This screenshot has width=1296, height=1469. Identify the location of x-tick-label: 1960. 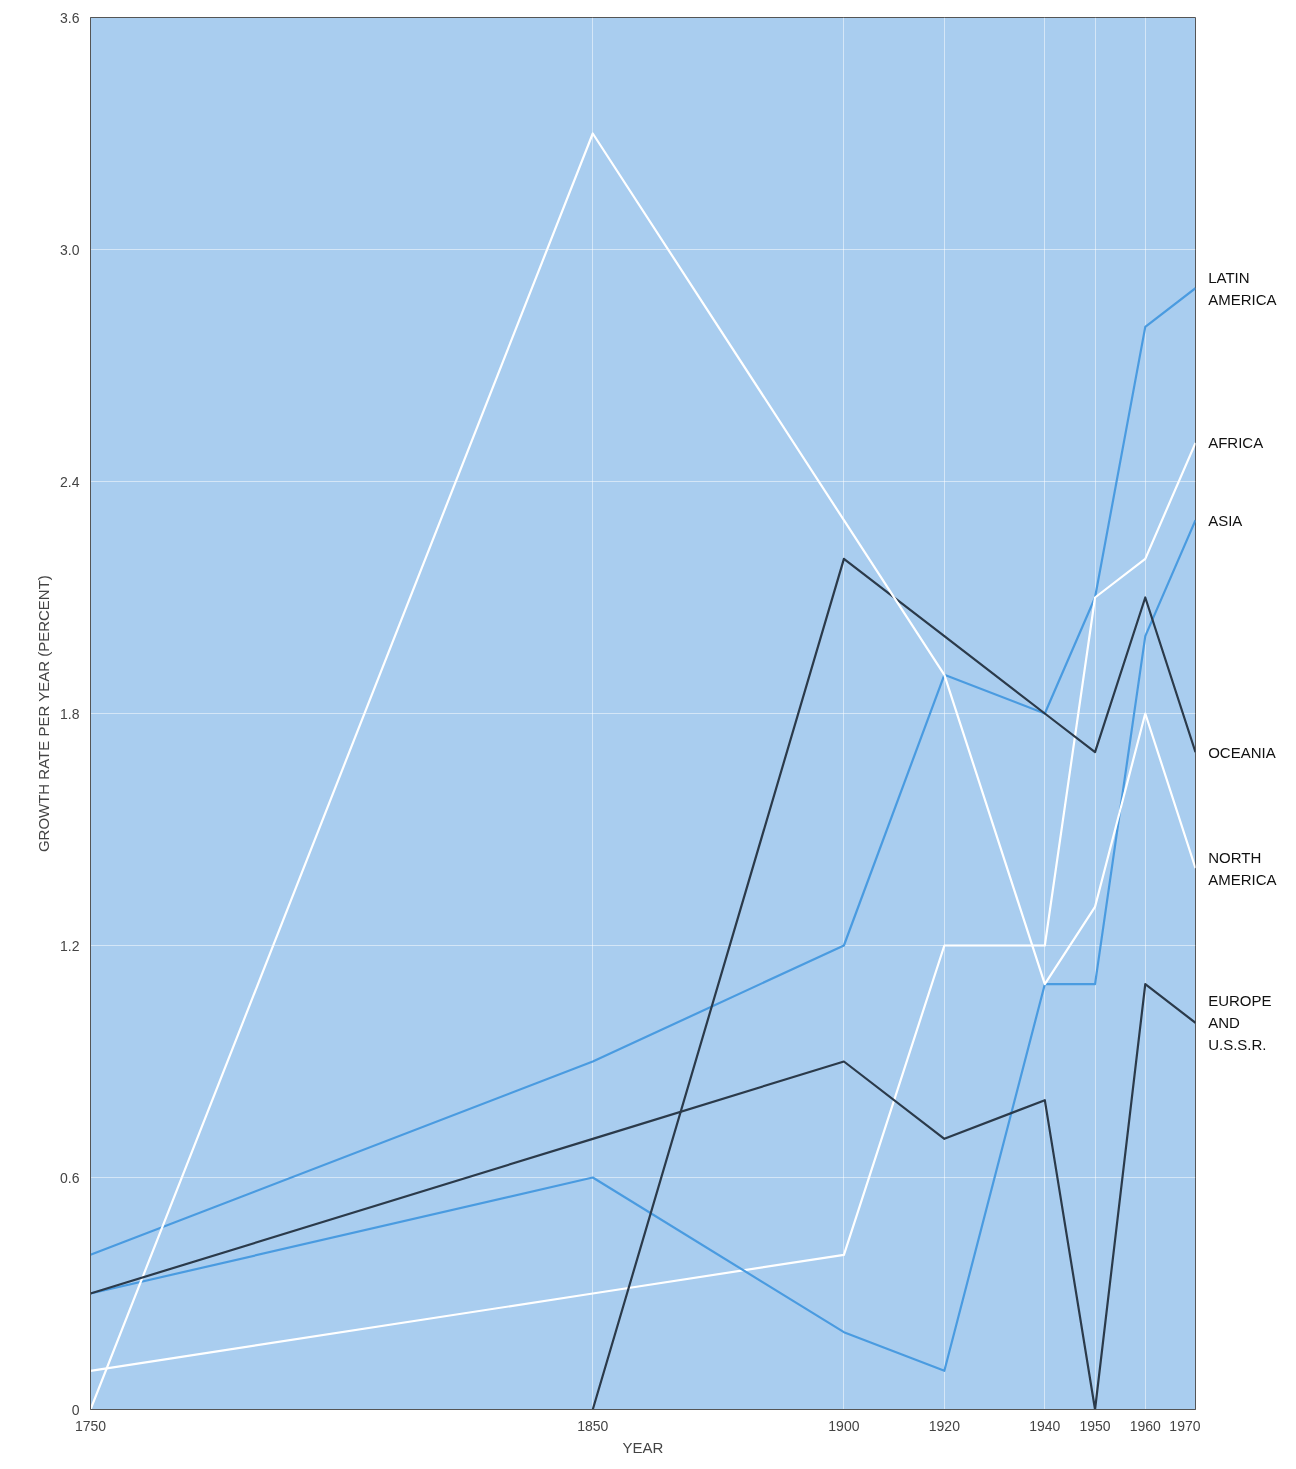
(1145, 1425).